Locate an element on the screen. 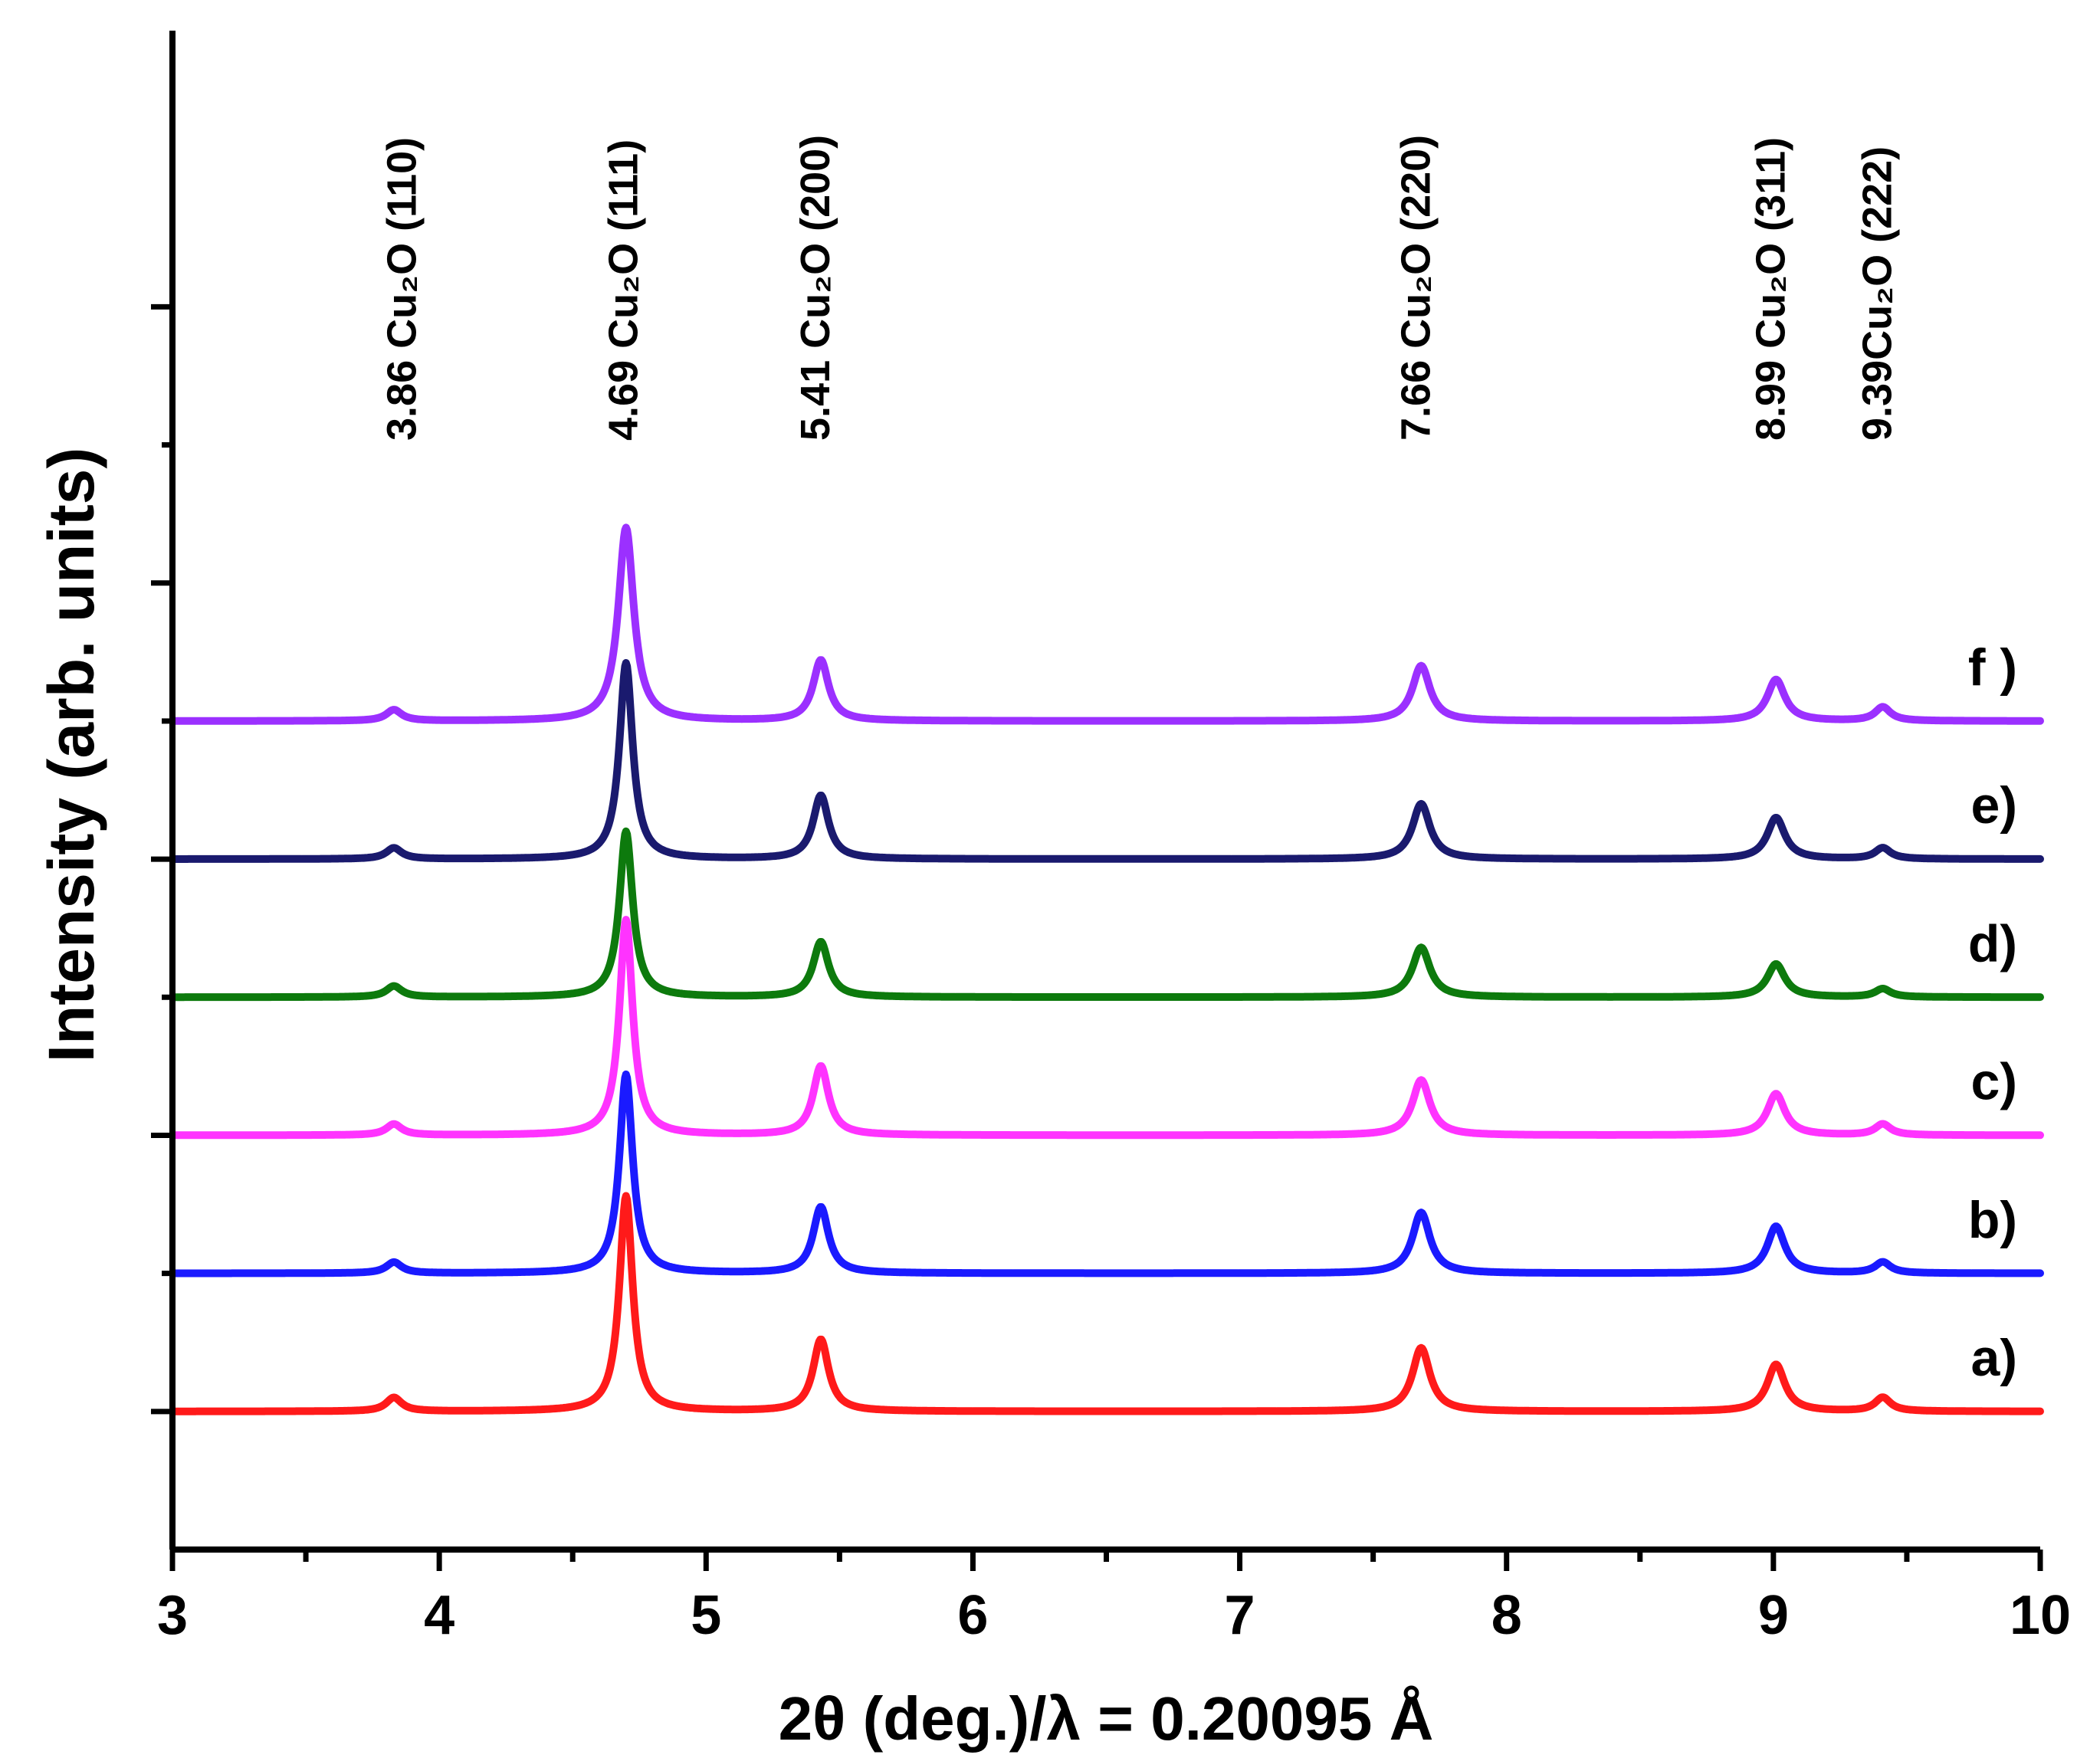 This screenshot has height=1758, width=2100. series-line-f is located at coordinates (1106, 624).